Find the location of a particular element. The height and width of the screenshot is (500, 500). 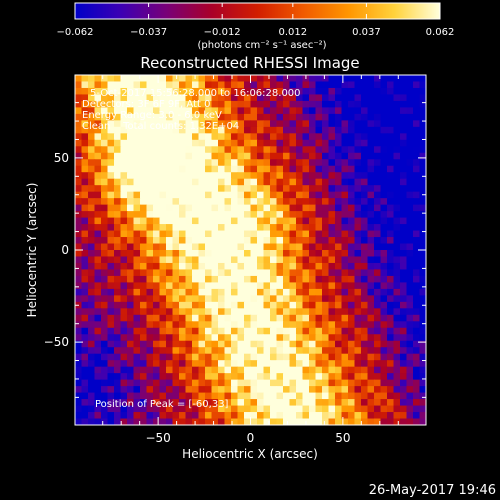

y-tick-label: −50 is located at coordinates (56, 342).